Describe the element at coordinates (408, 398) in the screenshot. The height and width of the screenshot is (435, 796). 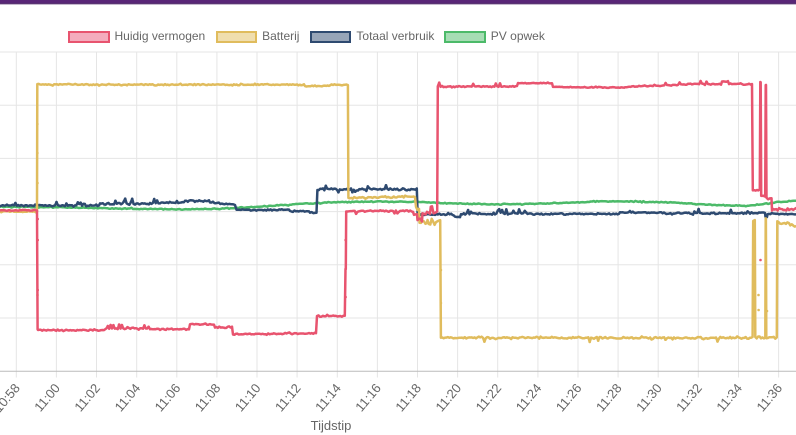
I see `svg-text: 11:18` at that location.